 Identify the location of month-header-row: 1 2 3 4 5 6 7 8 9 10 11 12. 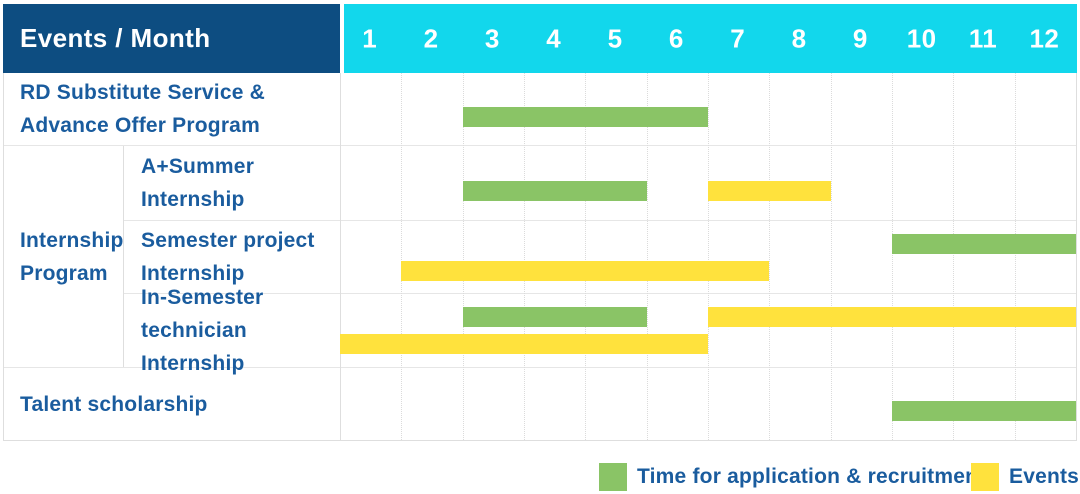
(710, 38).